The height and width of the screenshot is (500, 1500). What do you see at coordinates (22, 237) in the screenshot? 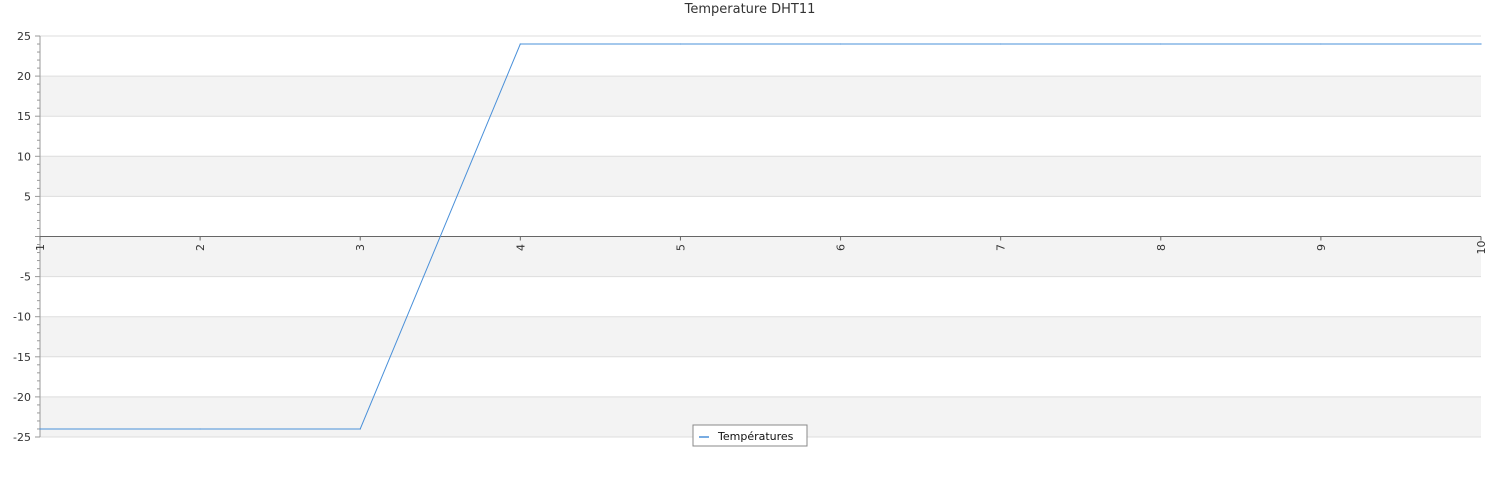
I see `y-axis-ticks: -25 -20 -15 -10 -5 5 10 15 20 25` at bounding box center [22, 237].